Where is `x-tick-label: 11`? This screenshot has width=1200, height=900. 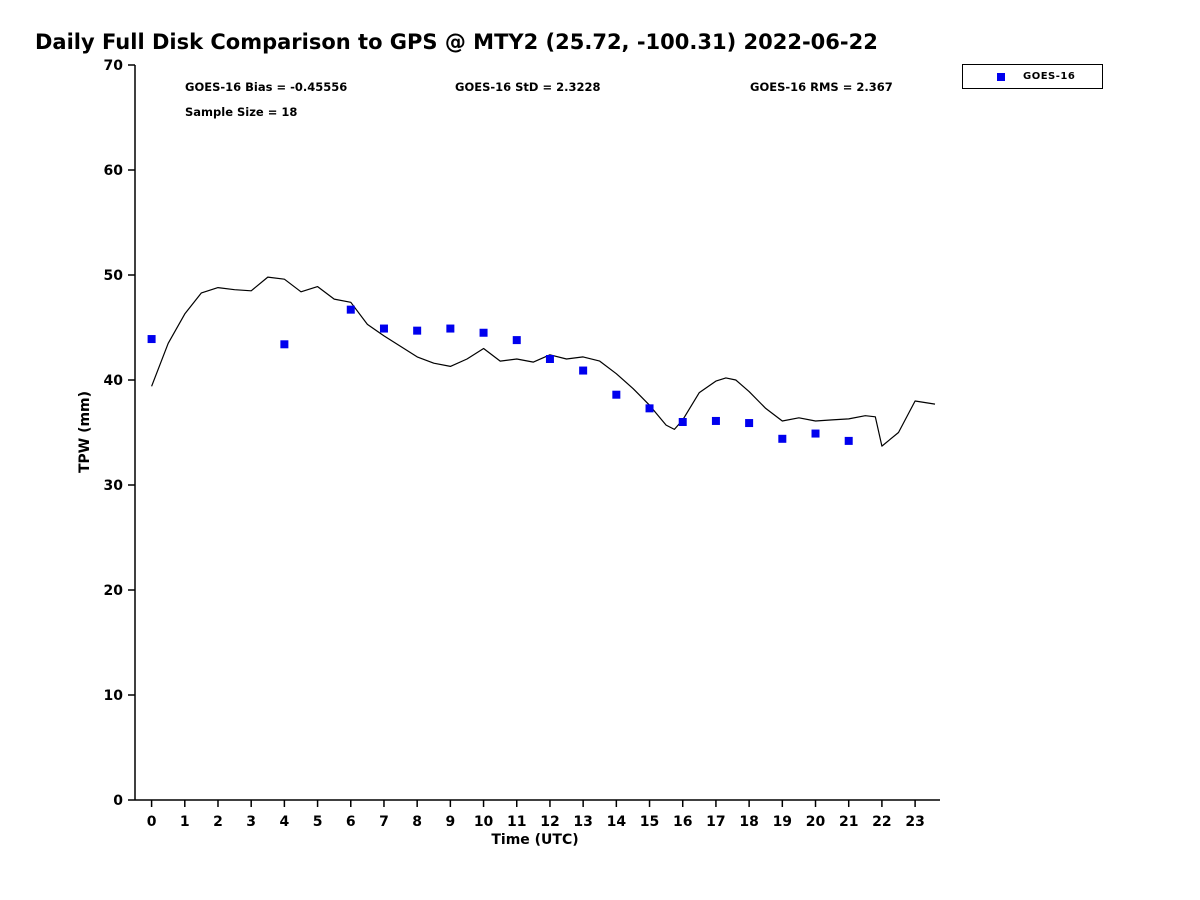
x-tick-label: 11 is located at coordinates (516, 822).